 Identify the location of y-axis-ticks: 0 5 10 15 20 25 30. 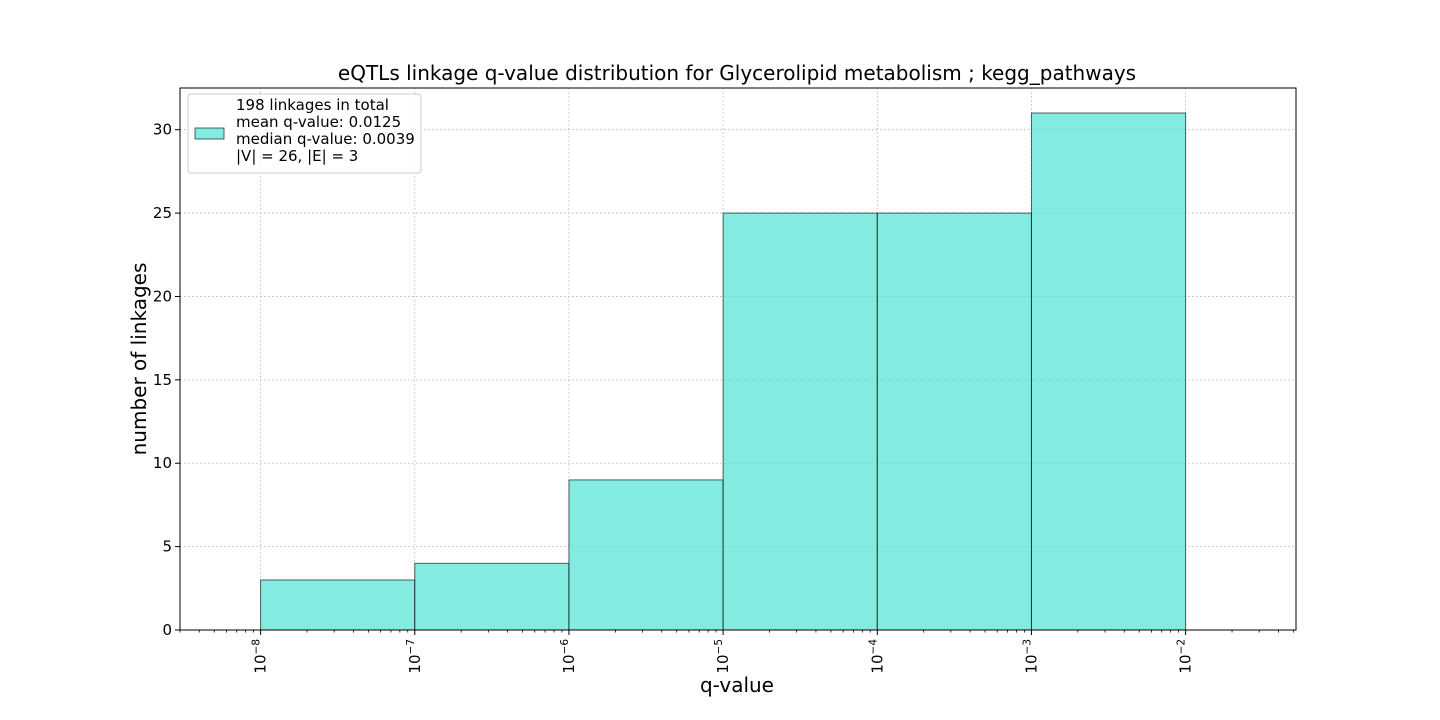
(166, 380).